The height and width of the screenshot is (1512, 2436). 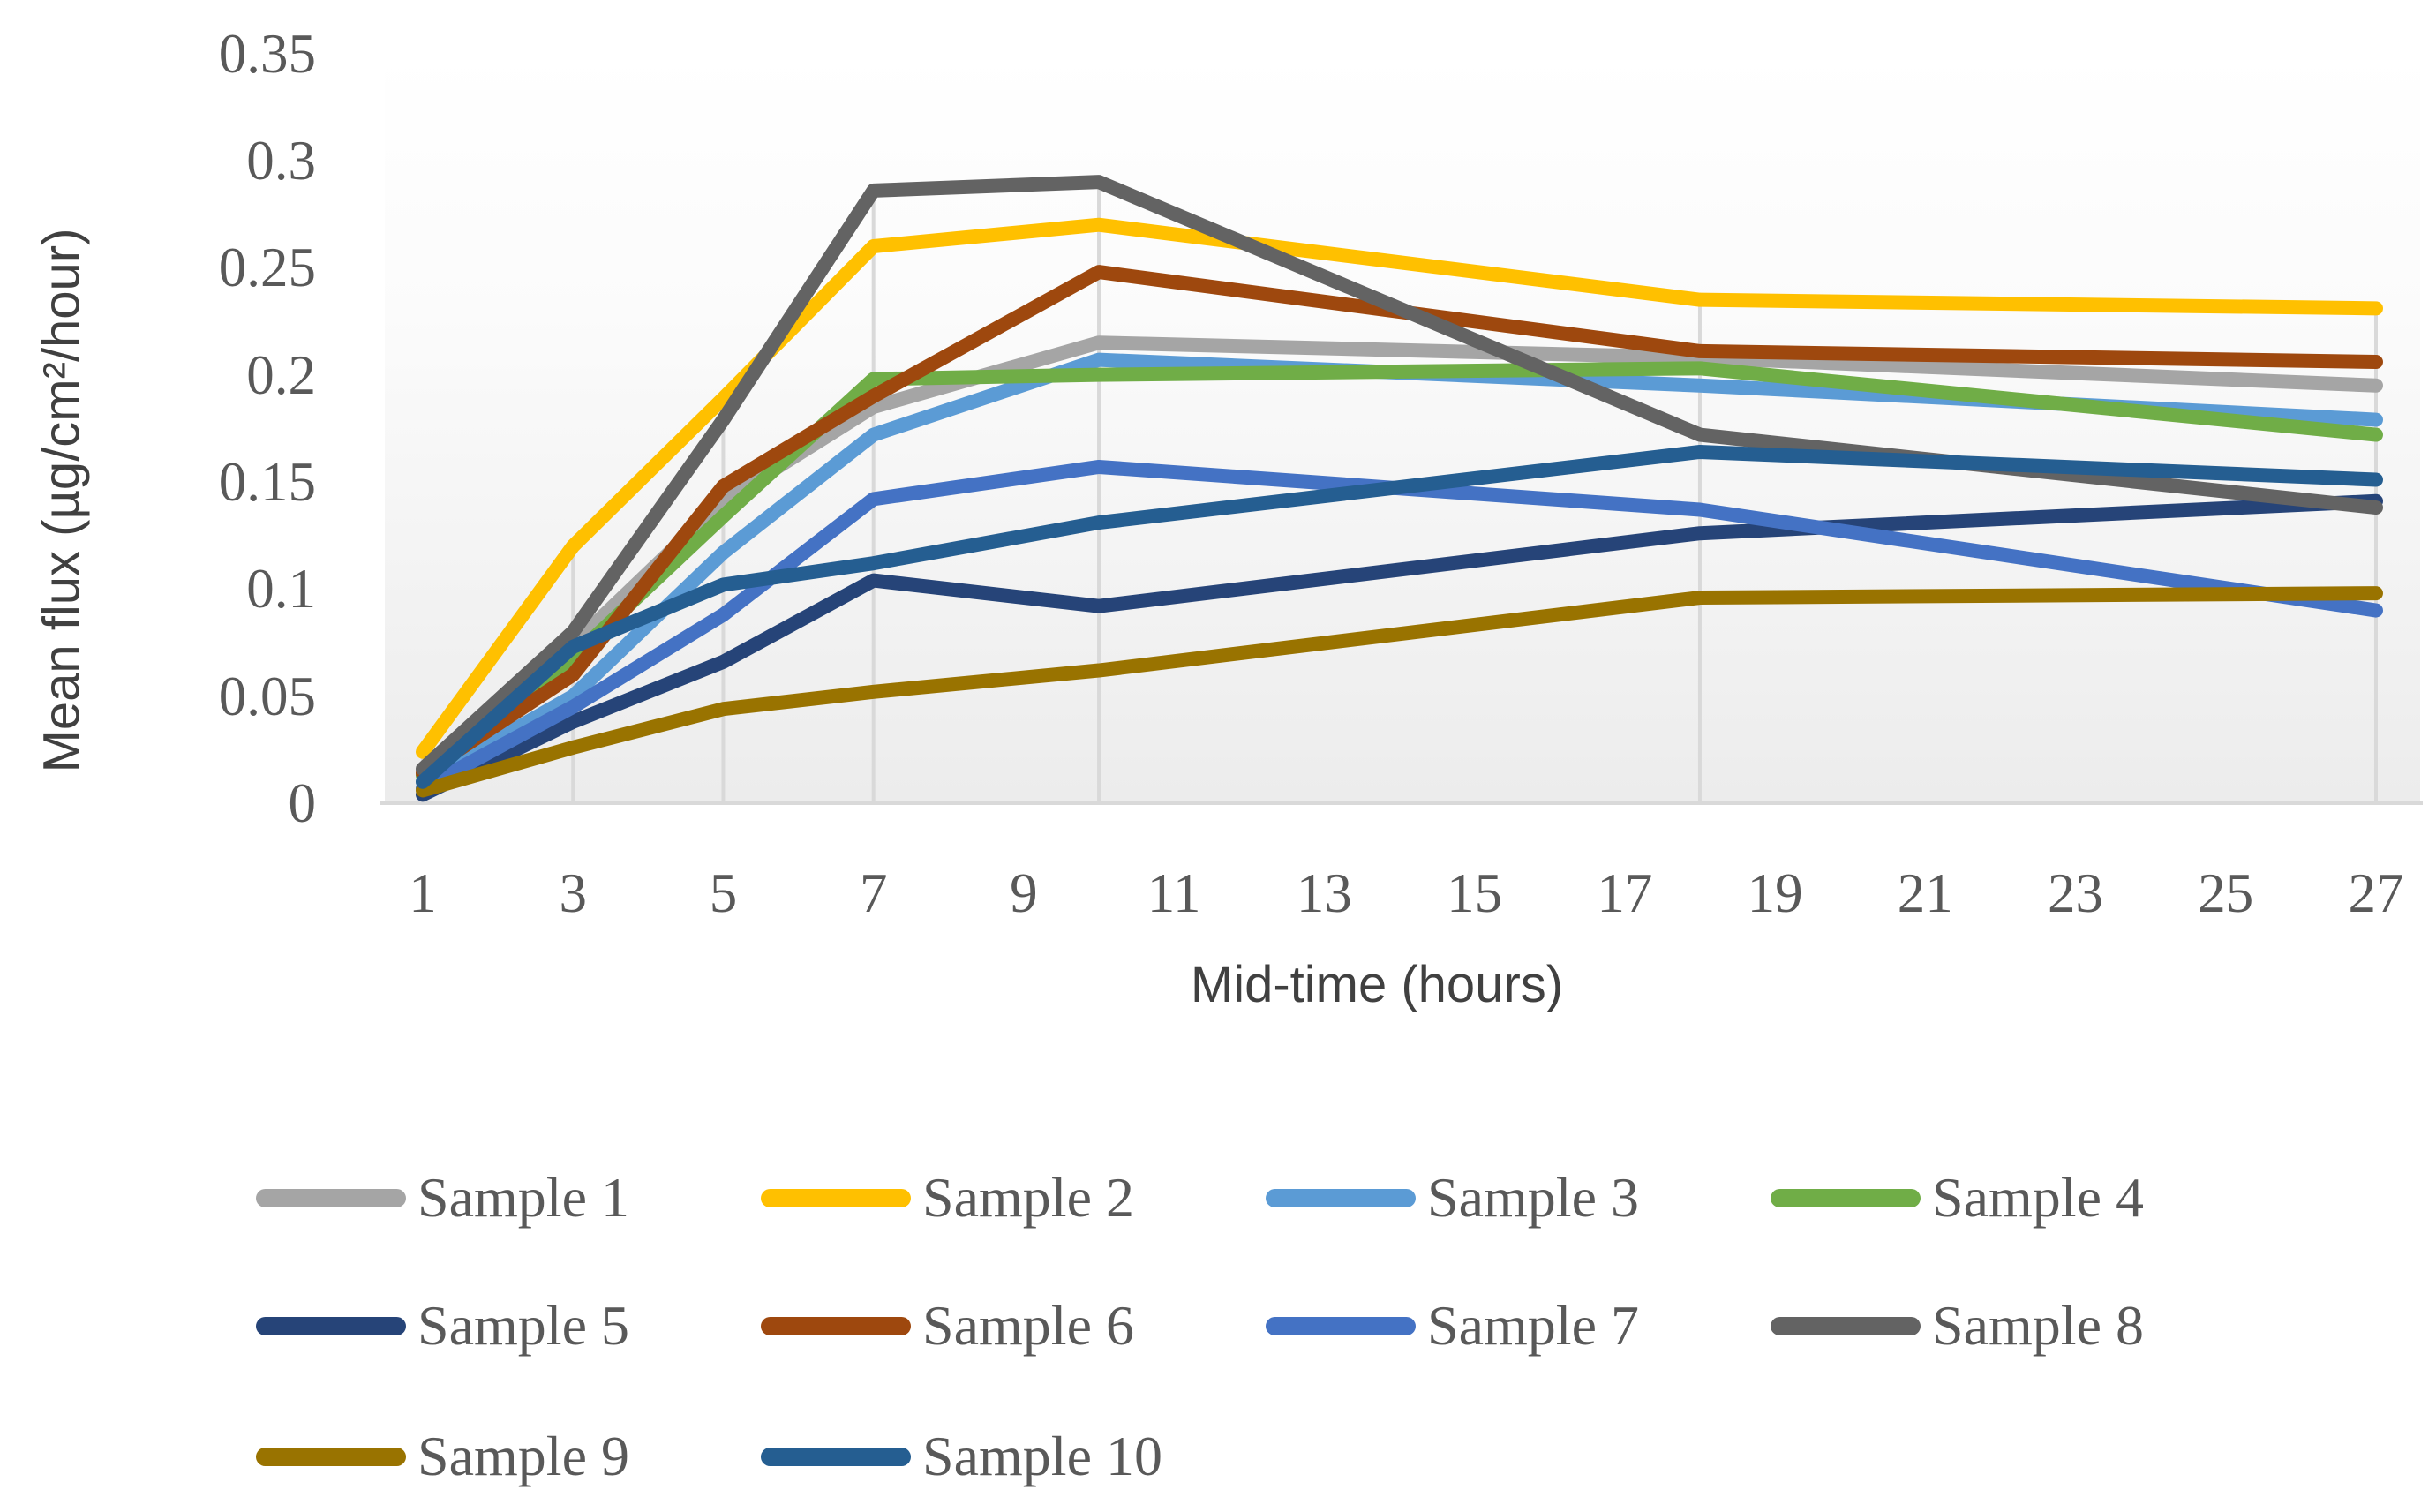 What do you see at coordinates (873, 893) in the screenshot?
I see `x-tick-label-7: 7` at bounding box center [873, 893].